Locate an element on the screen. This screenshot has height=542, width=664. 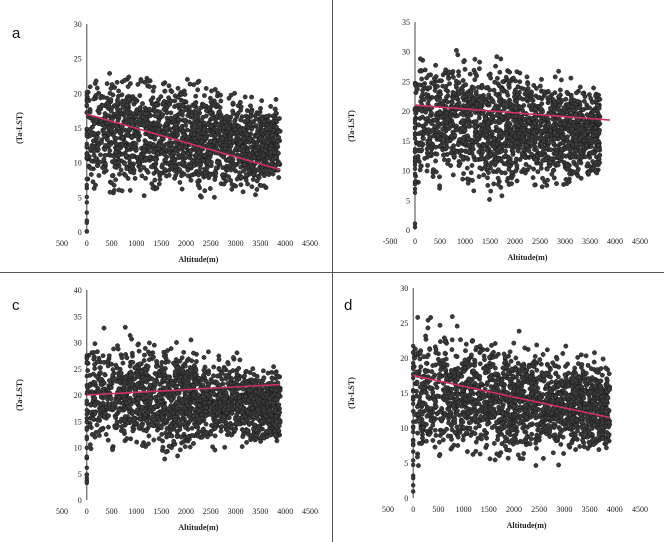
y-tick-label: 20 is located at coordinates (406, 111).